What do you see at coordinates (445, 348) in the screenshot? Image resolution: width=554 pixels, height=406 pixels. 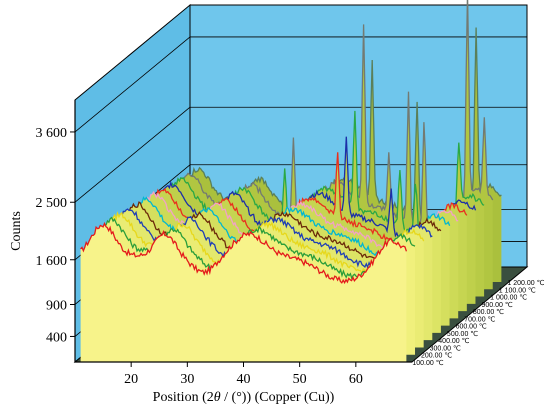 I see `series-label-2: 300.00 ℃` at bounding box center [445, 348].